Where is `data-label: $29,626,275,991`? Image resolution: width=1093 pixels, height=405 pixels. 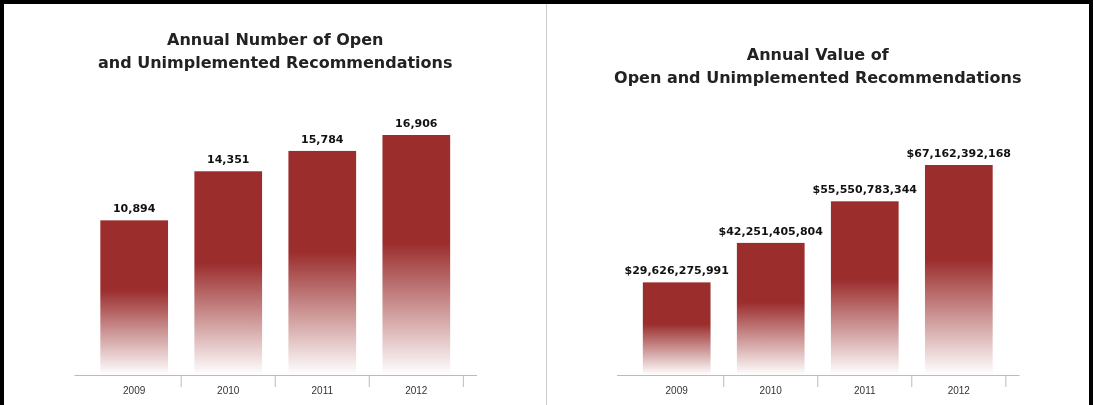
data-label: $29,626,275,991 is located at coordinates (676, 271).